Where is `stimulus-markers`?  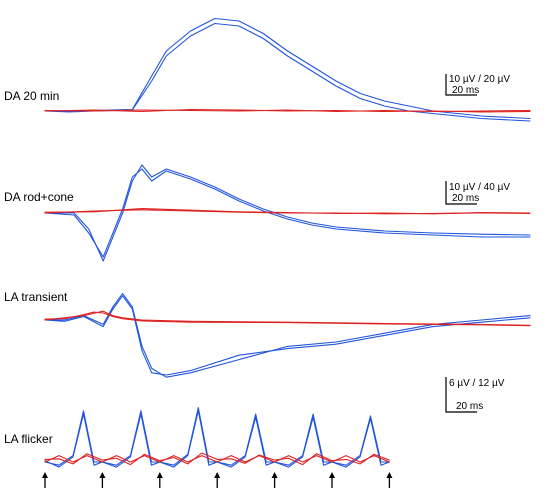
stimulus-markers is located at coordinates (217, 480).